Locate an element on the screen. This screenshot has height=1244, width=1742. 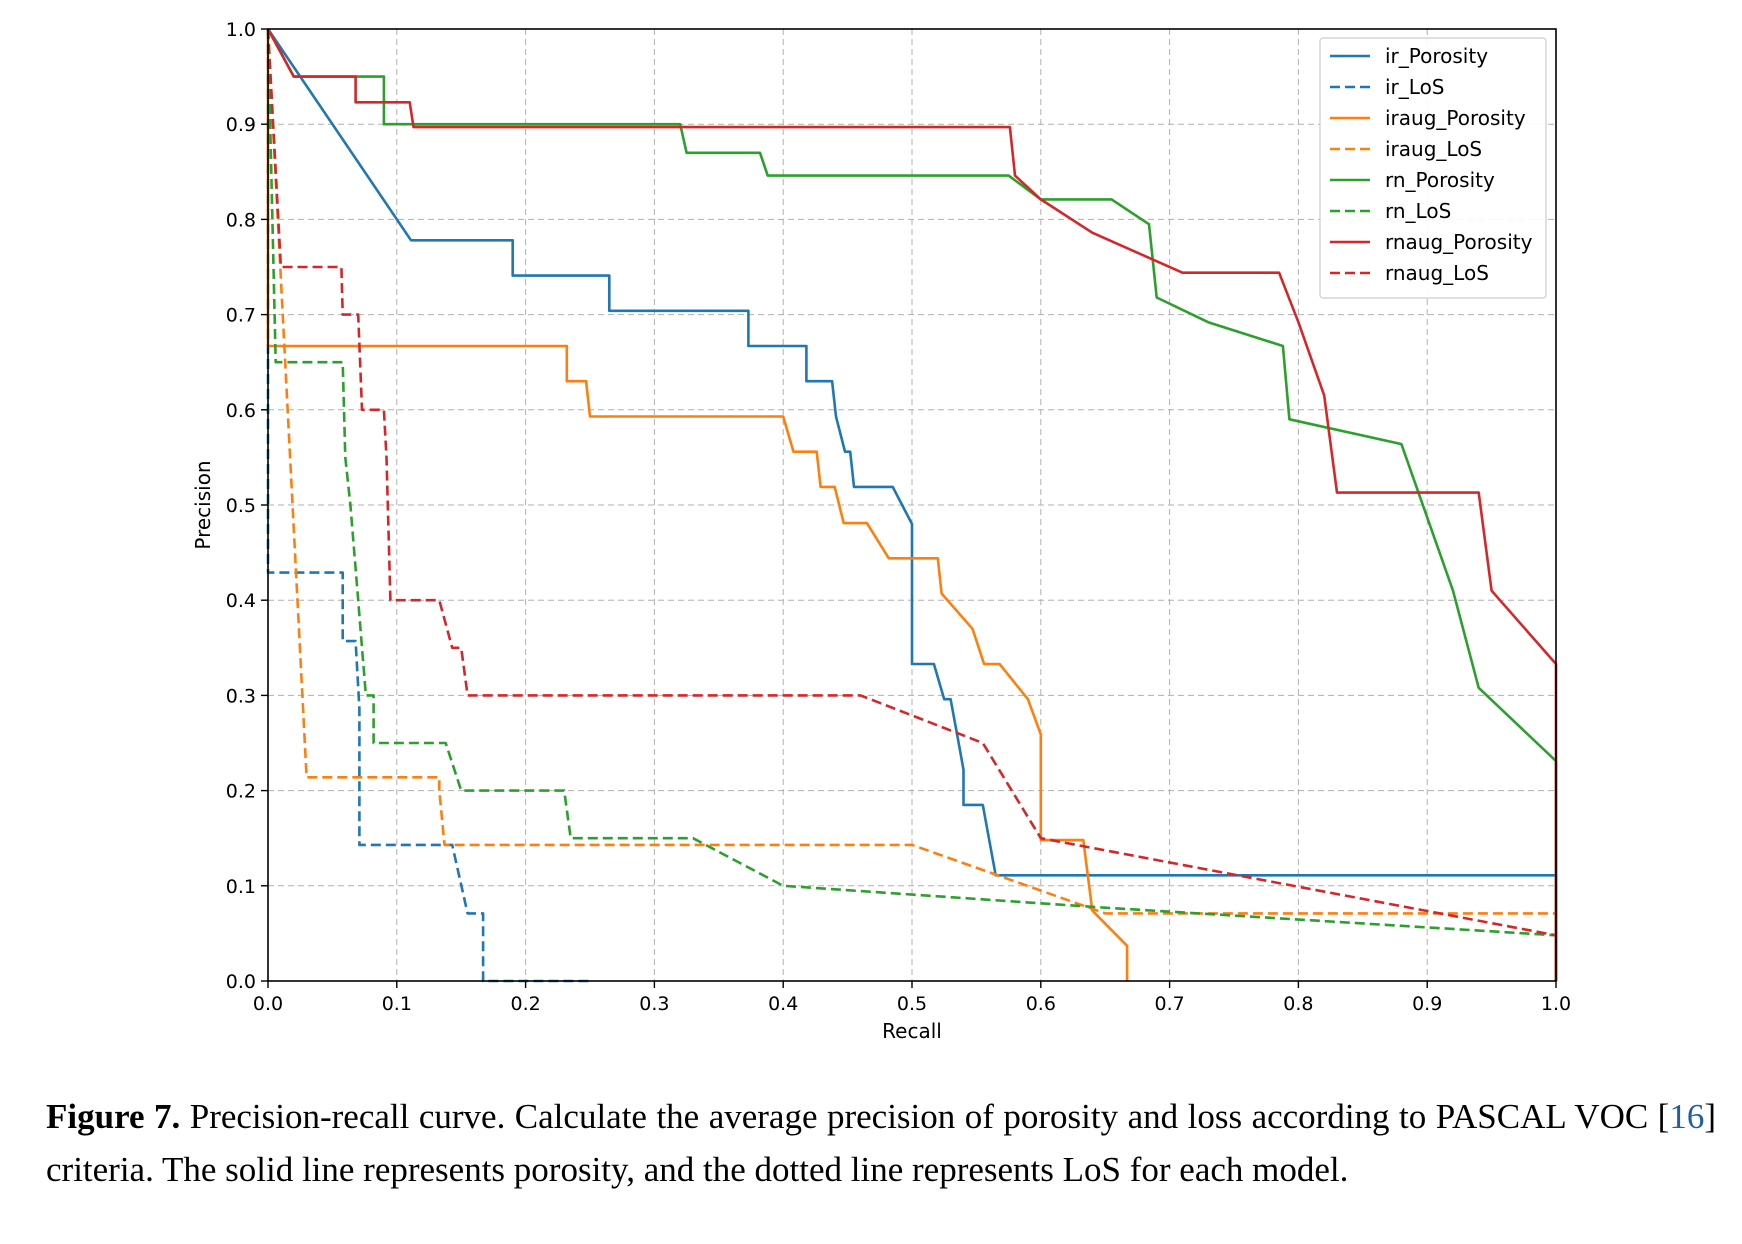
series-line-ir-los is located at coordinates (428, 506).